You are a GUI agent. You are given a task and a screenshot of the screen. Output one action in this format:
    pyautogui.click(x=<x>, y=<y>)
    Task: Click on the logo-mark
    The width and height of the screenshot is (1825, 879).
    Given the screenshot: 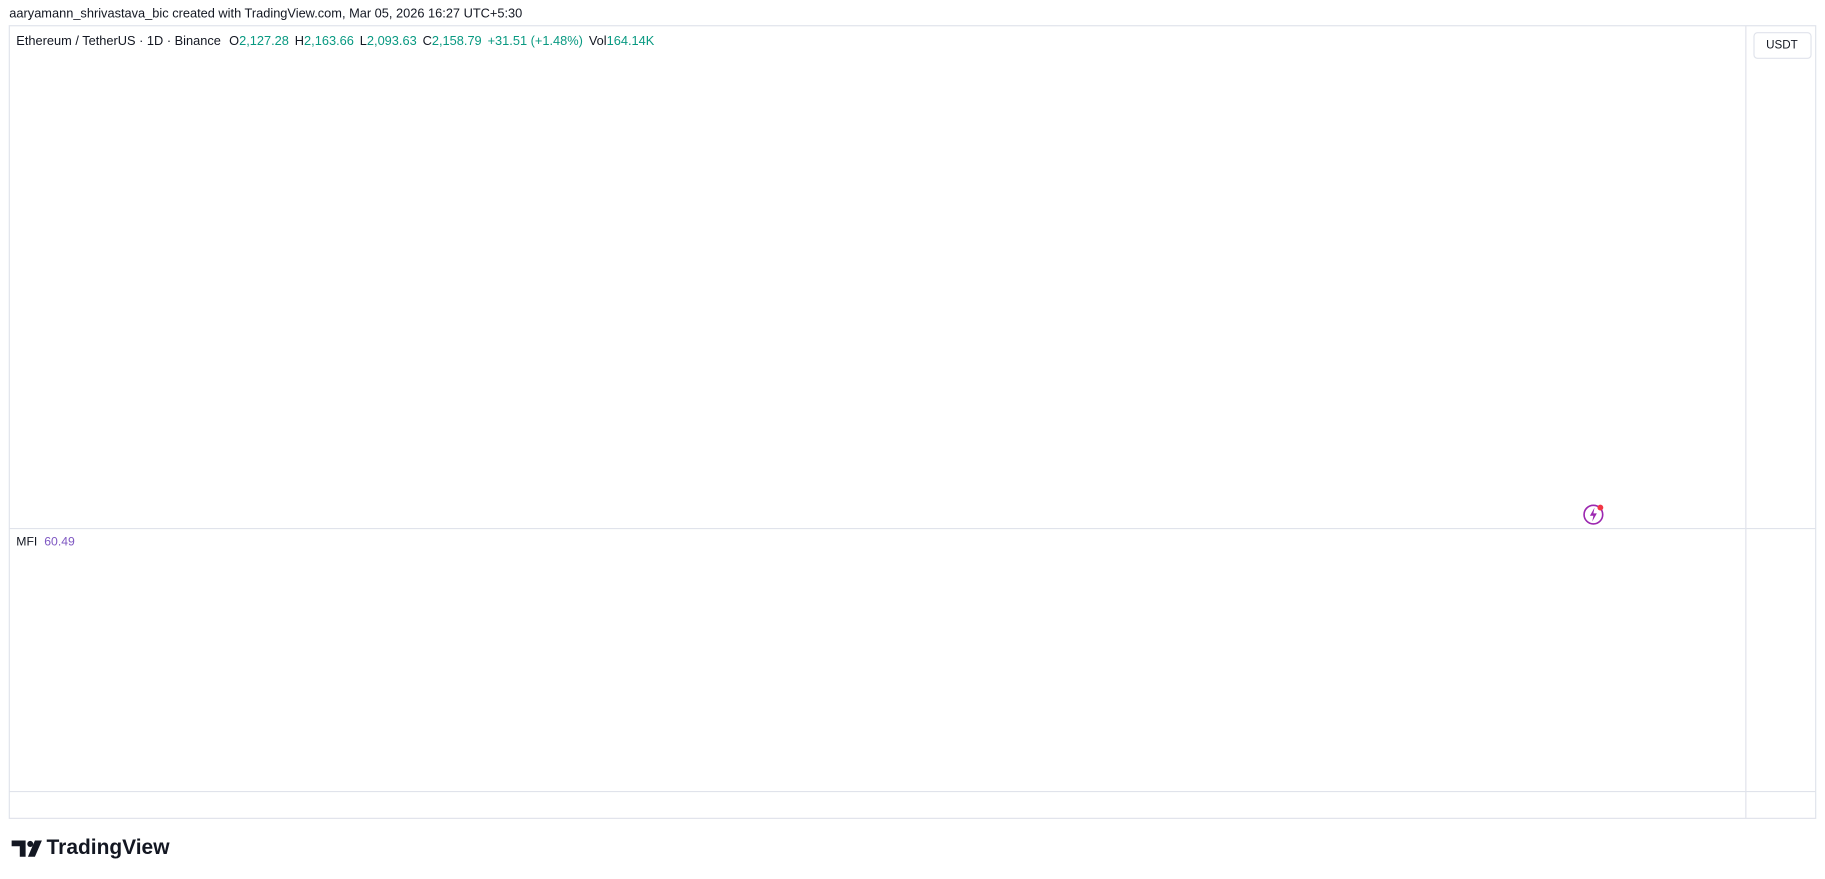 What is the action you would take?
    pyautogui.click(x=26, y=848)
    